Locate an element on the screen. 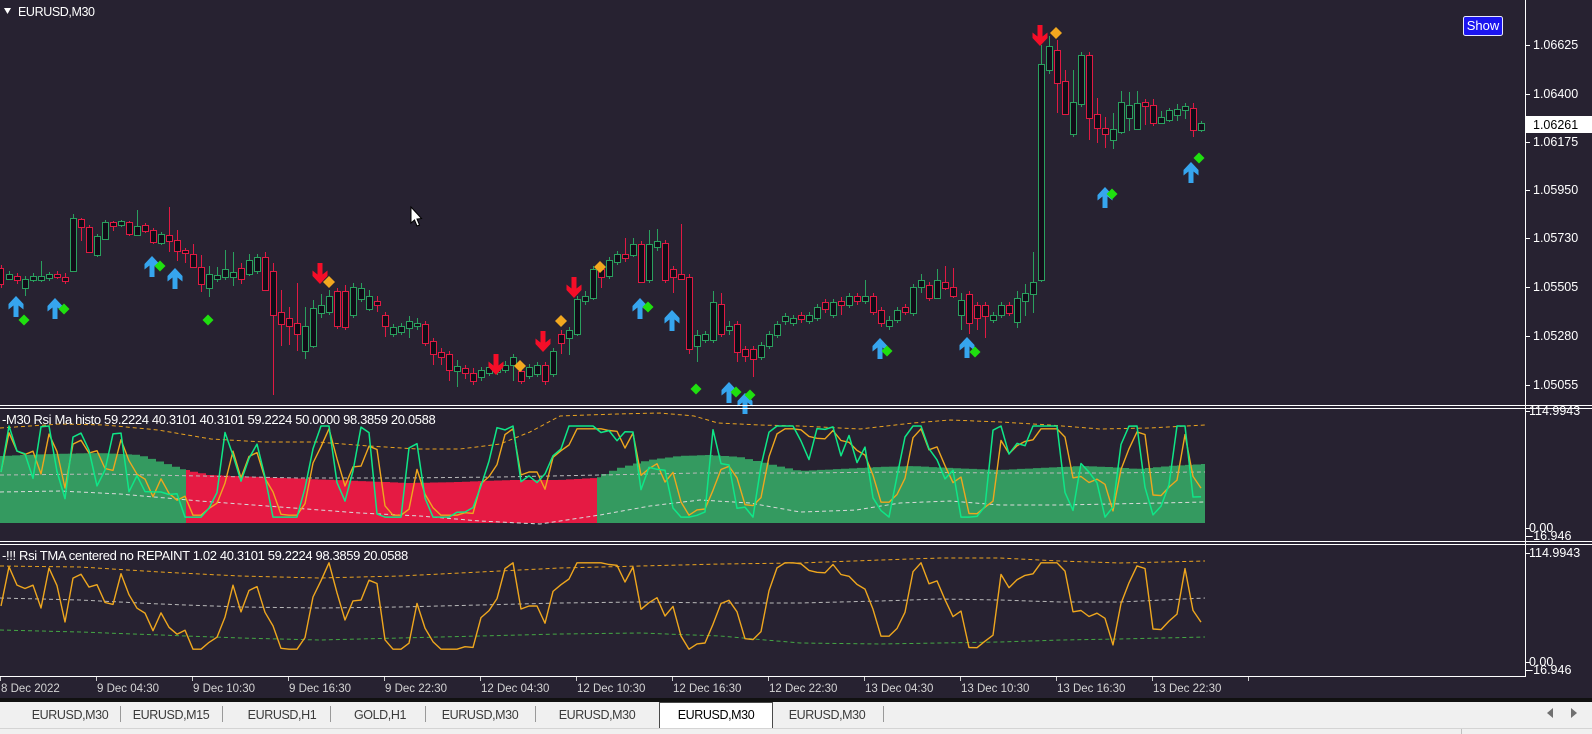 This screenshot has width=1592, height=734. svg-text: 13 Dec 22:30 is located at coordinates (1187, 689).